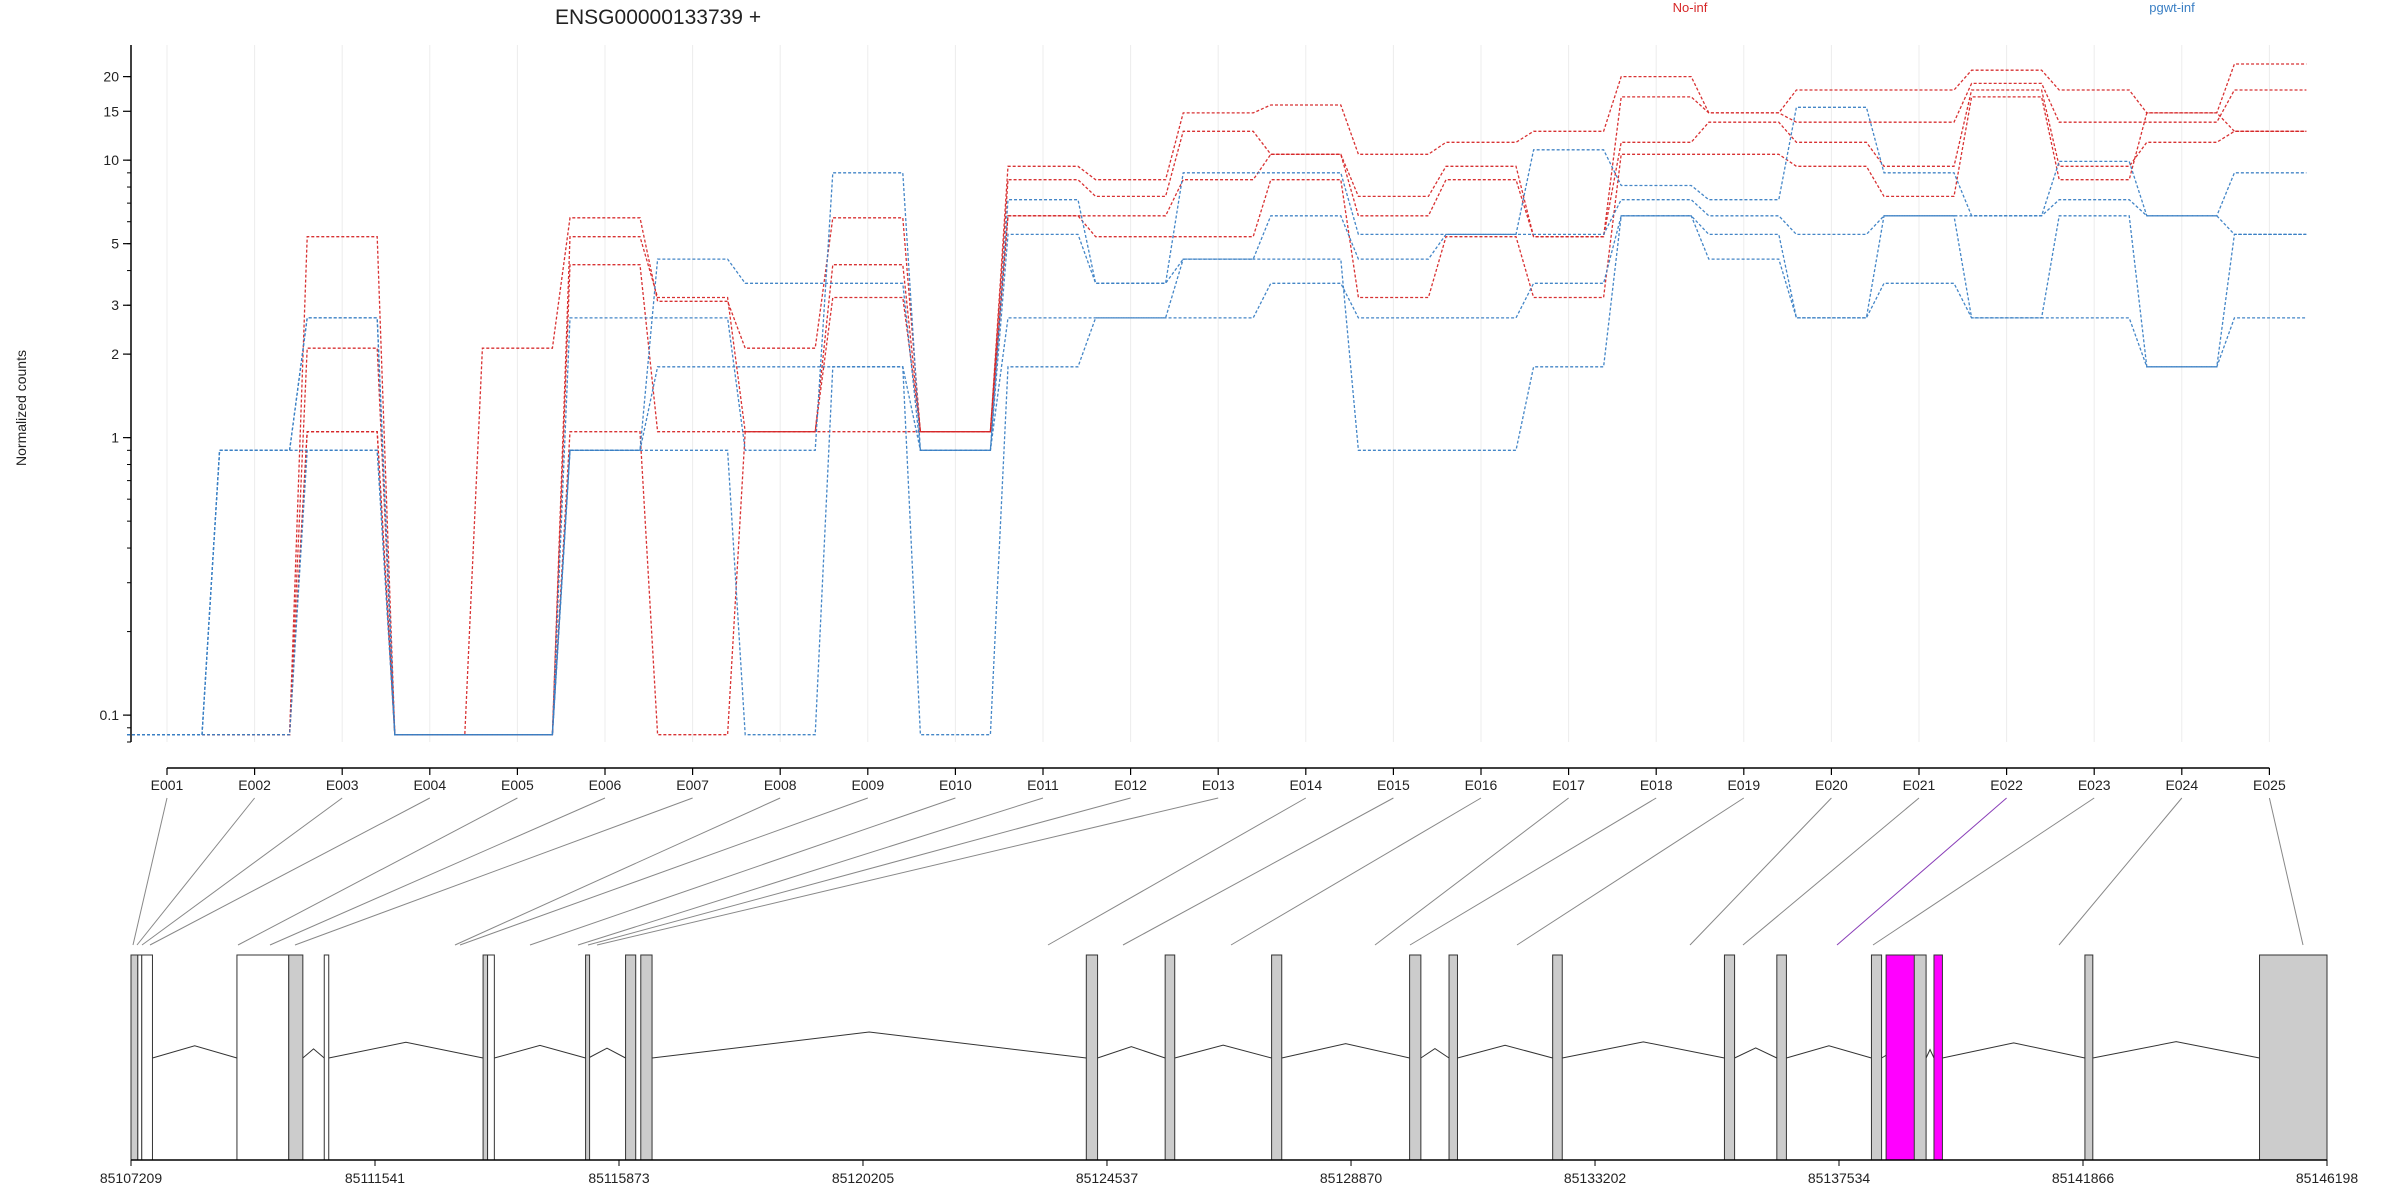 This screenshot has width=2400, height=1200. I want to click on x-tick-label-e023: E023, so click(2094, 785).